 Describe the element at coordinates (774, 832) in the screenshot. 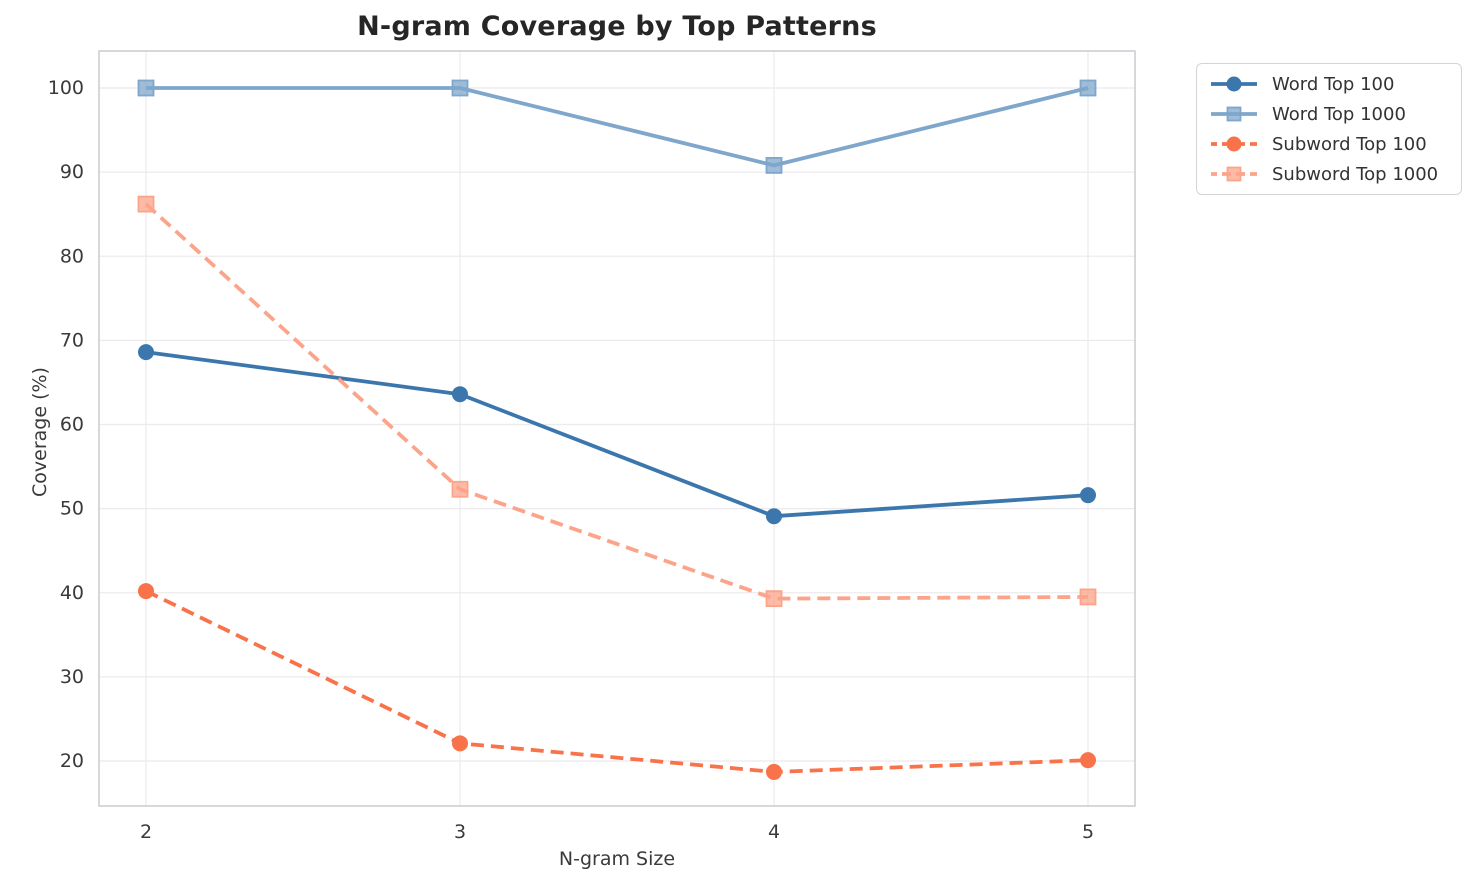

I see `x-tick-label: 4` at that location.